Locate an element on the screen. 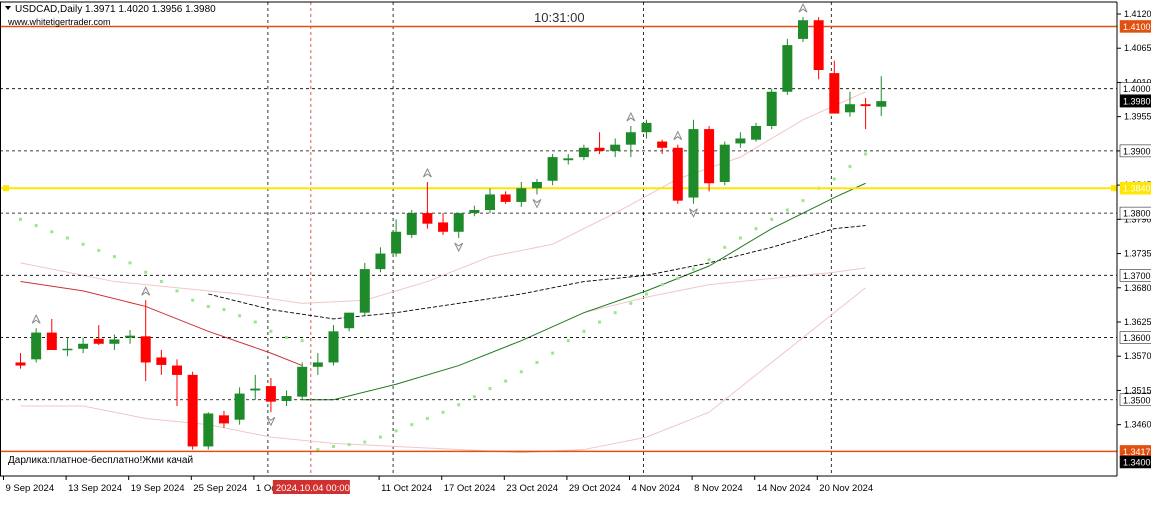 This screenshot has height=508, width=1151. time-axis-label: 8 Nov 2024 is located at coordinates (718, 488).